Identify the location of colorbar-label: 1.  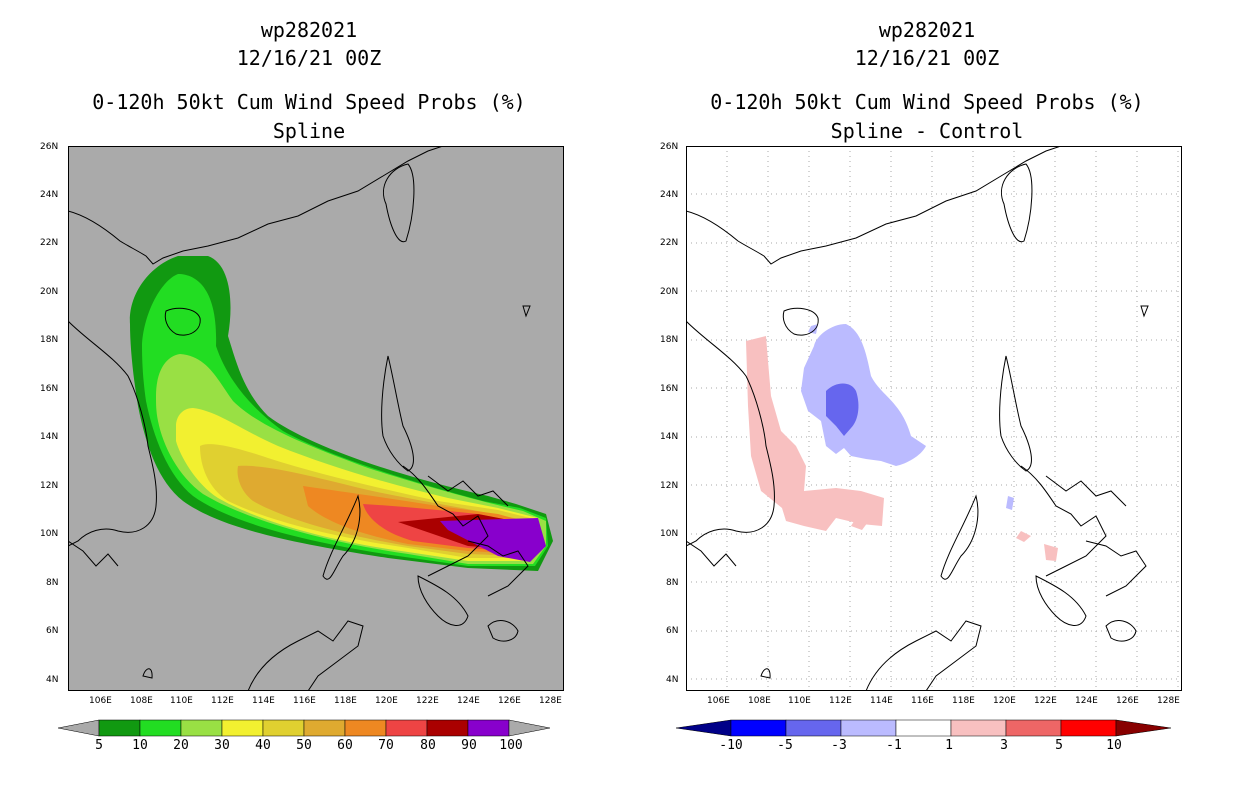
(949, 745).